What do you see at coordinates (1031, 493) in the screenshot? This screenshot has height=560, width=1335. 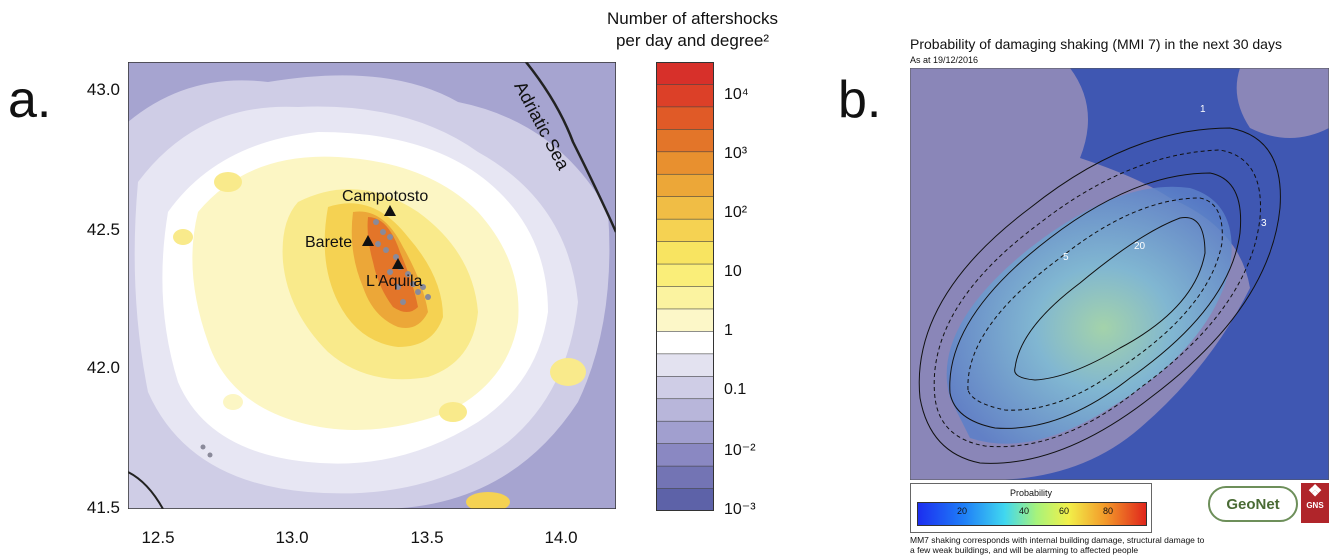 I see `legend-title: Probability` at bounding box center [1031, 493].